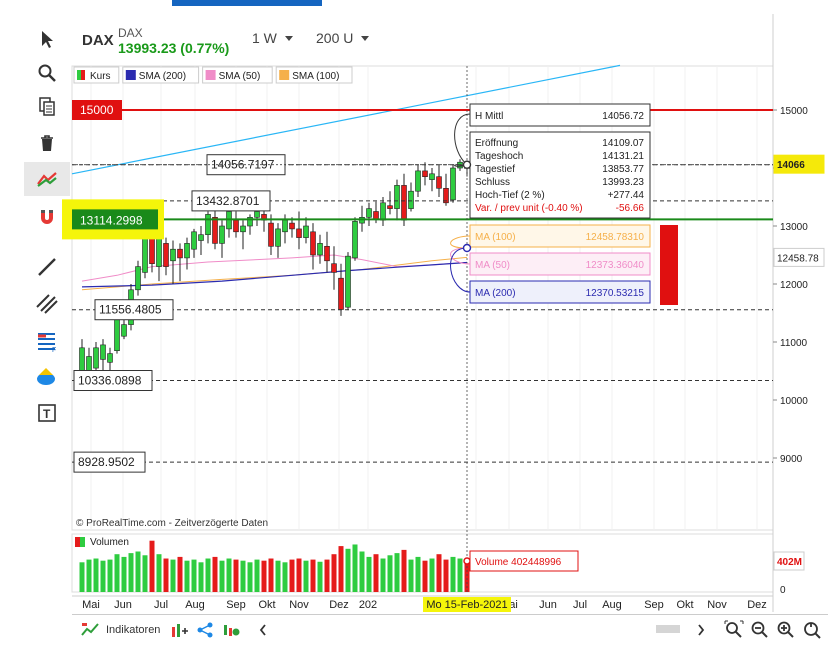  Describe the element at coordinates (47, 267) in the screenshot. I see `line-icon` at that location.